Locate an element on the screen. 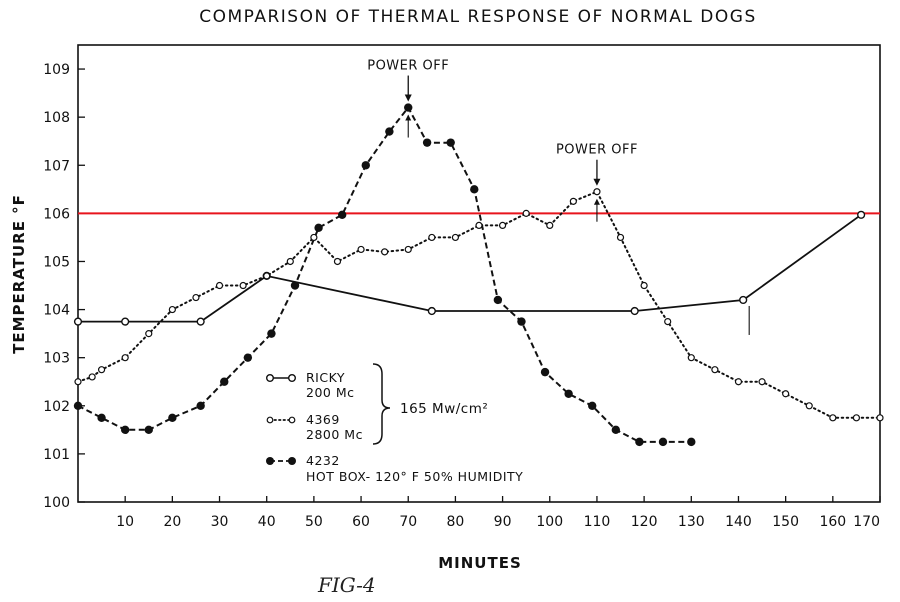  y-tick-label: 100 is located at coordinates (56, 503).